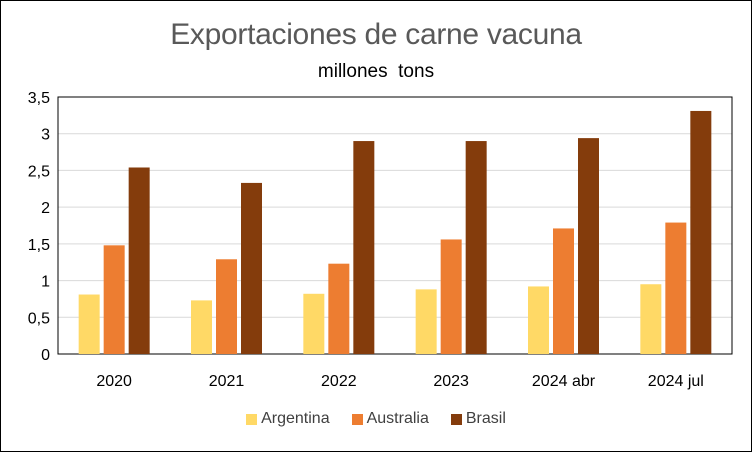  Describe the element at coordinates (252, 419) in the screenshot. I see `legend-swatch-argentina` at that location.